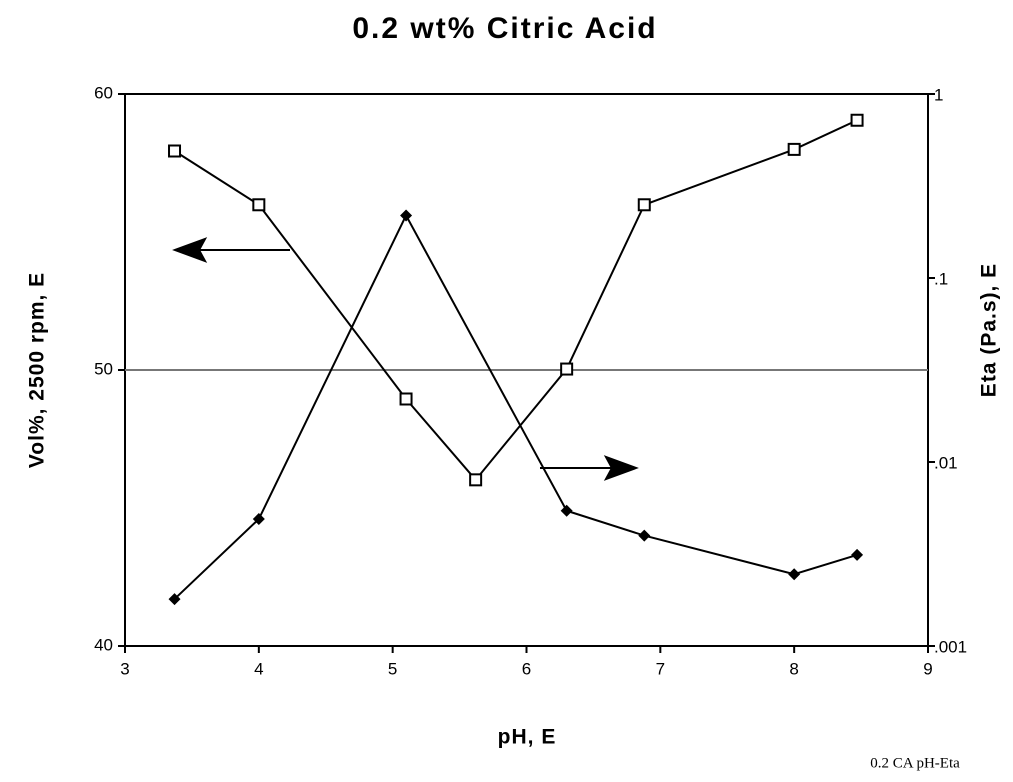 This screenshot has height=782, width=1013. Describe the element at coordinates (527, 737) in the screenshot. I see `x-axis-label: pH, E` at that location.